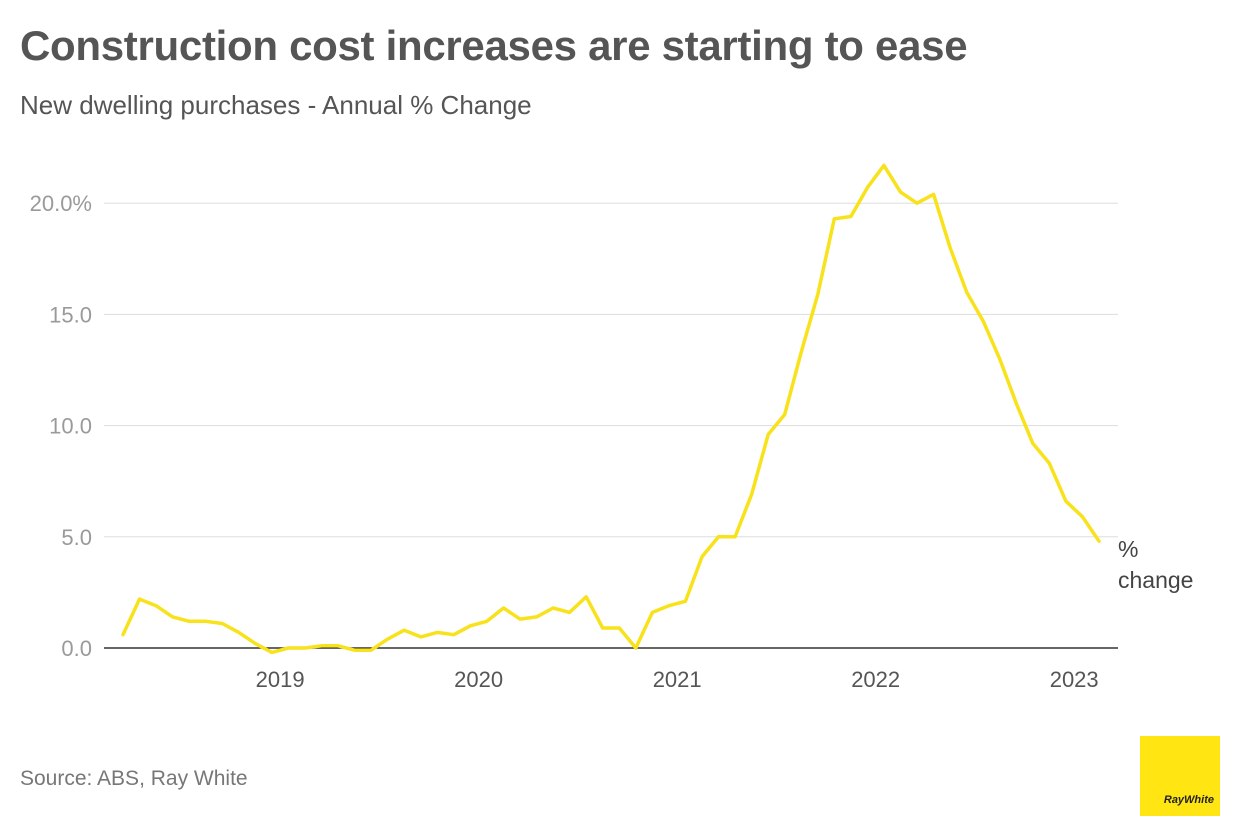  What do you see at coordinates (875, 679) in the screenshot?
I see `x-tick-label: 2022` at bounding box center [875, 679].